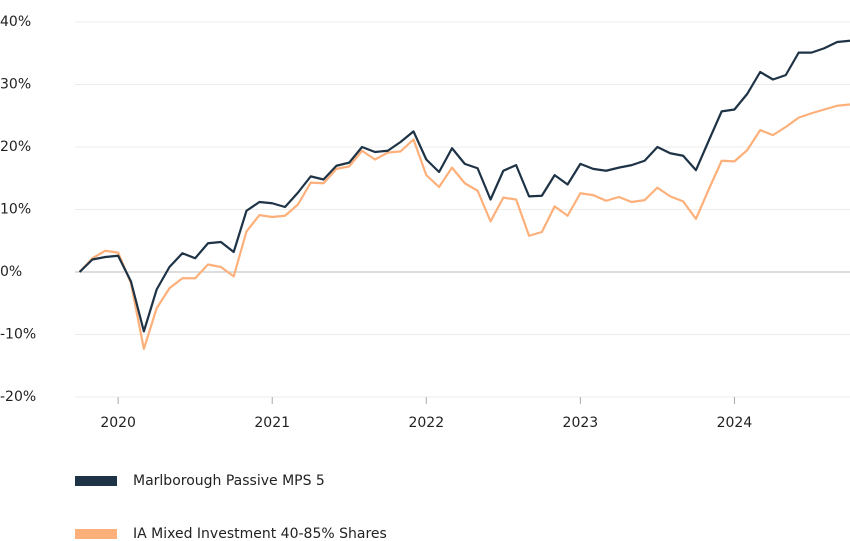 This screenshot has width=850, height=541. Describe the element at coordinates (15, 22) in the screenshot. I see `y-tick-label: 40%` at that location.